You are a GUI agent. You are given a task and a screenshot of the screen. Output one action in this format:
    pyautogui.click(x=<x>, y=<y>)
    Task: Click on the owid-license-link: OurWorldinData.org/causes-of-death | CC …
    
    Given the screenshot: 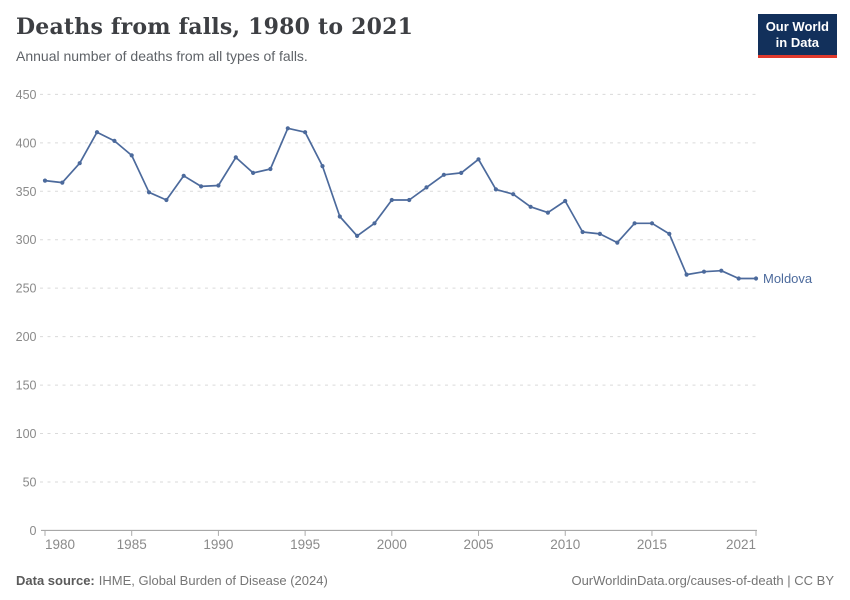 What is the action you would take?
    pyautogui.click(x=702, y=580)
    